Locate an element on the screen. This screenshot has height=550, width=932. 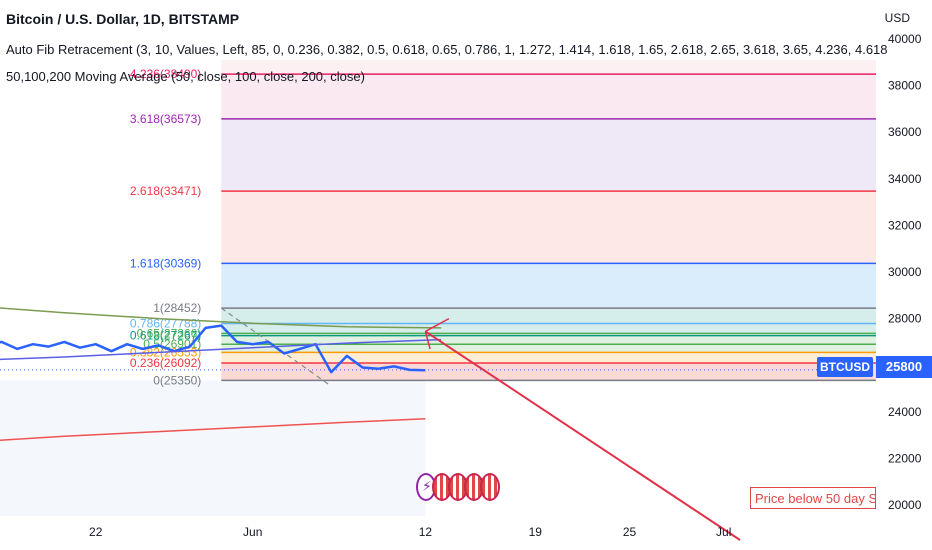
arrow-head-lower is located at coordinates (427, 340).